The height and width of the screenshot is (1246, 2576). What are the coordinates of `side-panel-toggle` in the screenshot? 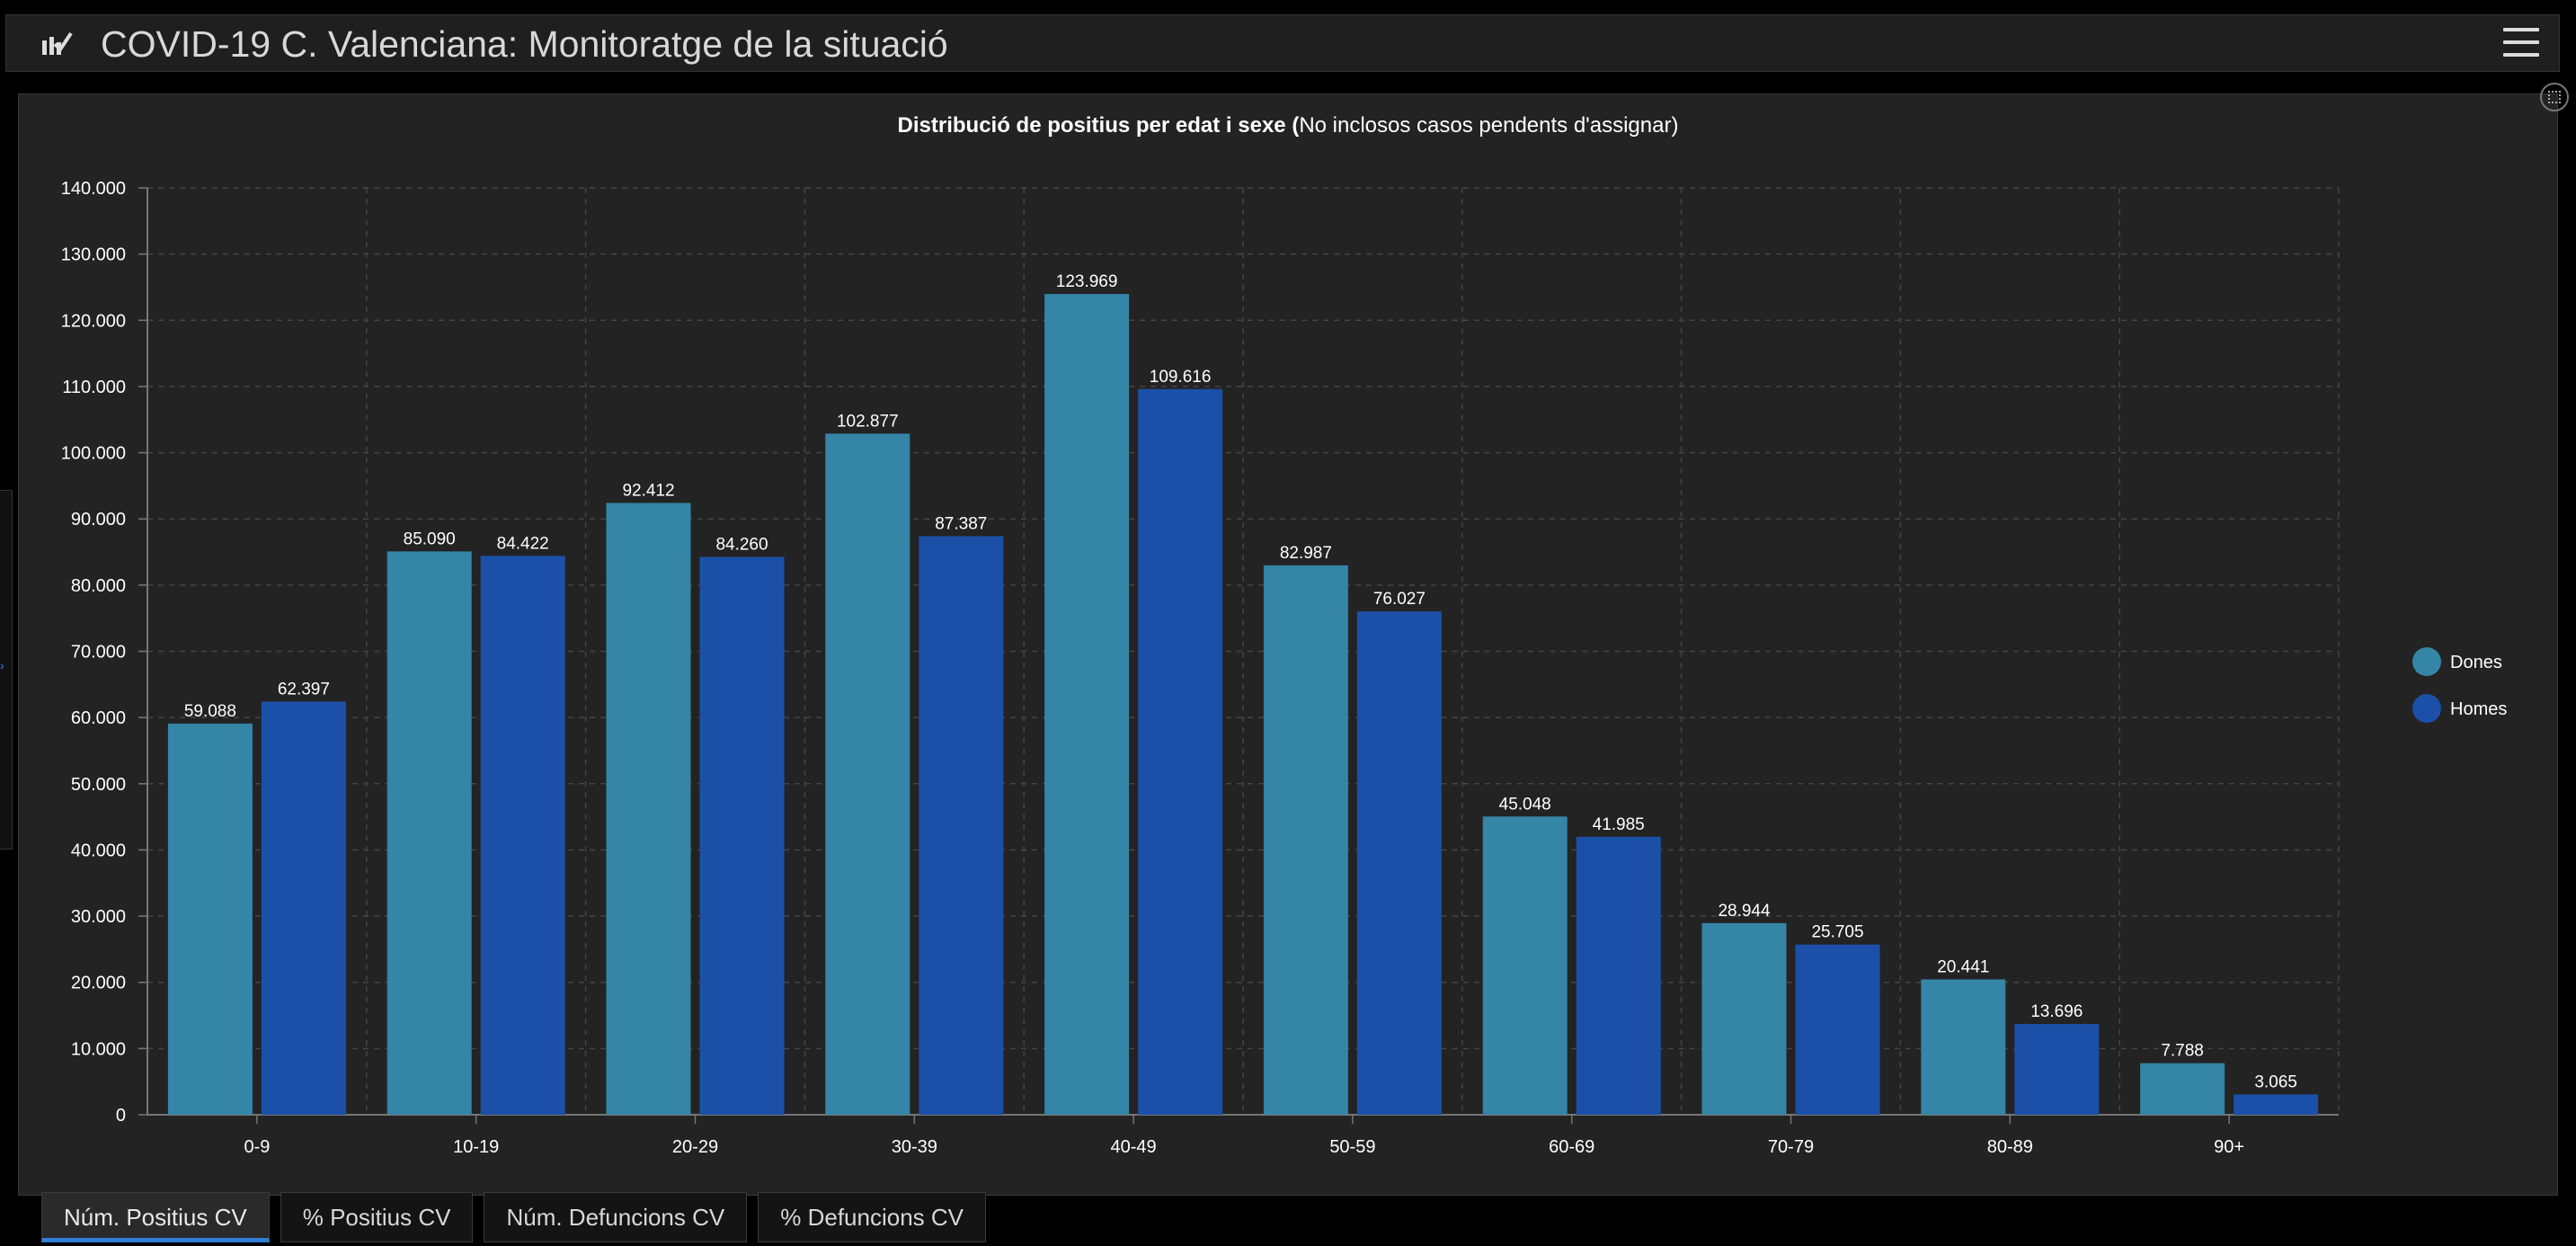 It's located at (6, 670).